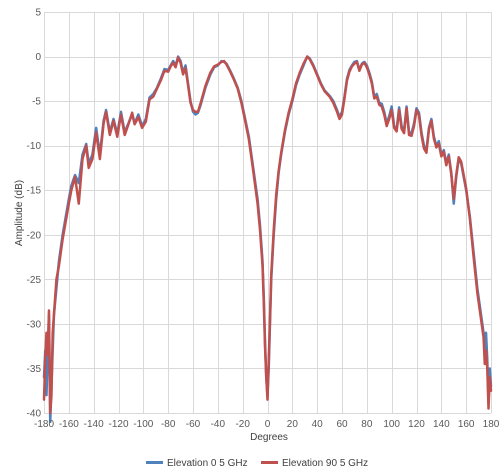 This screenshot has width=499, height=473. What do you see at coordinates (168, 424) in the screenshot?
I see `x-tick-label: -80` at bounding box center [168, 424].